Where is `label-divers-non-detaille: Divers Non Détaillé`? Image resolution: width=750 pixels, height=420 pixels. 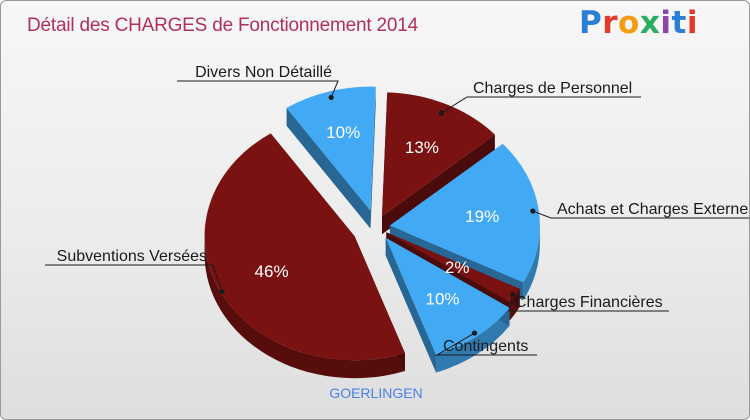
label-divers-non-detaille: Divers Non Détaillé is located at coordinates (263, 72).